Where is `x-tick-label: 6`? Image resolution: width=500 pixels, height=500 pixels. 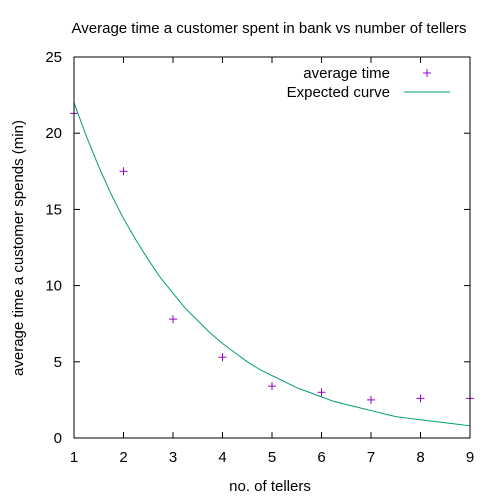 x-tick-label: 6 is located at coordinates (321, 457).